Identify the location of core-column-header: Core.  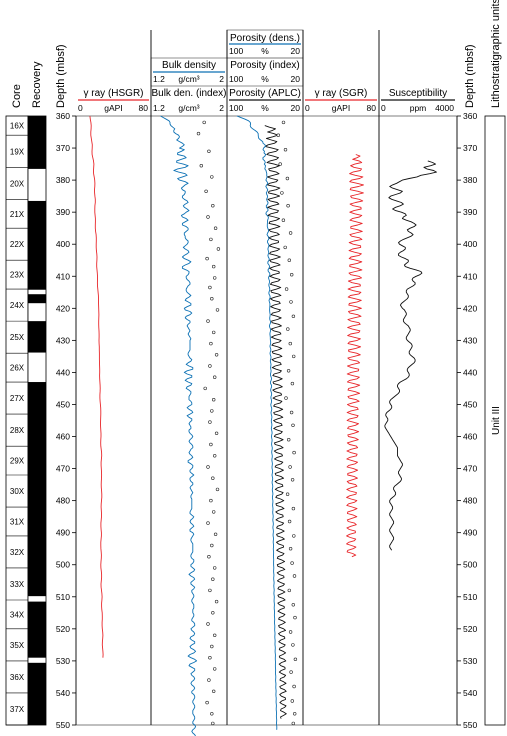
(17, 96).